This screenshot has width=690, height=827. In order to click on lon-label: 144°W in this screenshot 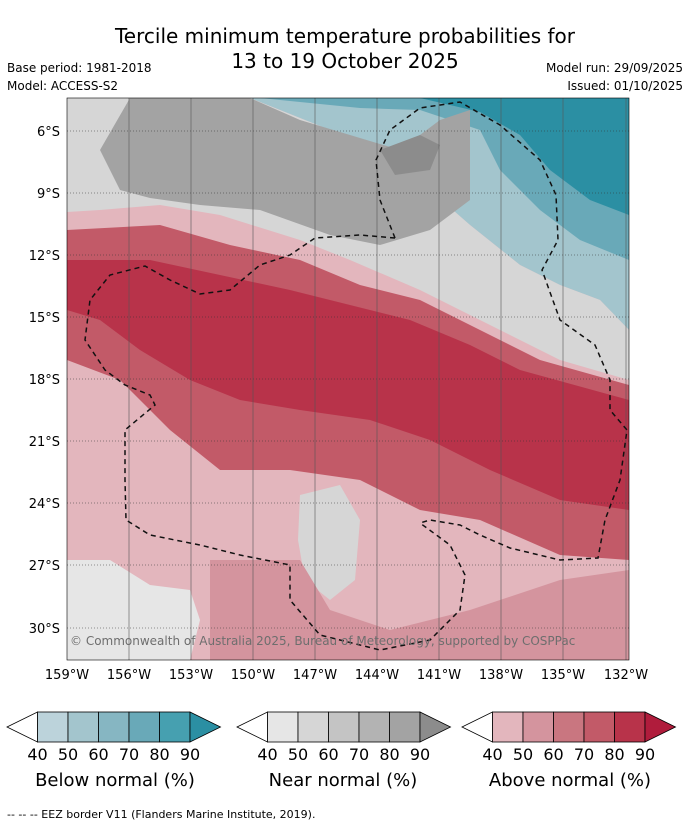, I will do `click(377, 675)`.